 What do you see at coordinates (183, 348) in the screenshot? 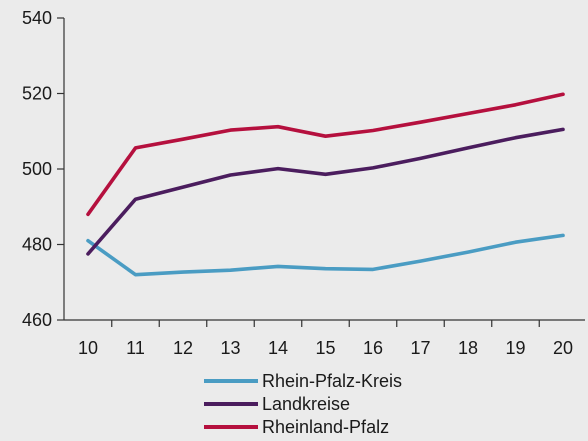
I see `x-tick-label: 12` at bounding box center [183, 348].